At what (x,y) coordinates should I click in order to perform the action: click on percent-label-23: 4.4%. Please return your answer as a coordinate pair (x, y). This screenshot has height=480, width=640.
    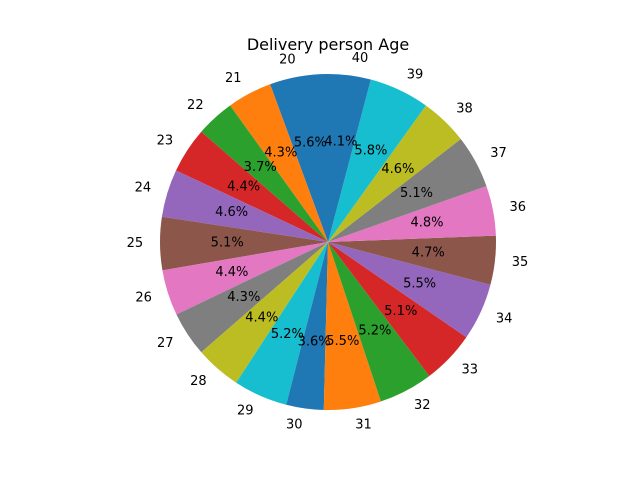
    Looking at the image, I should click on (243, 186).